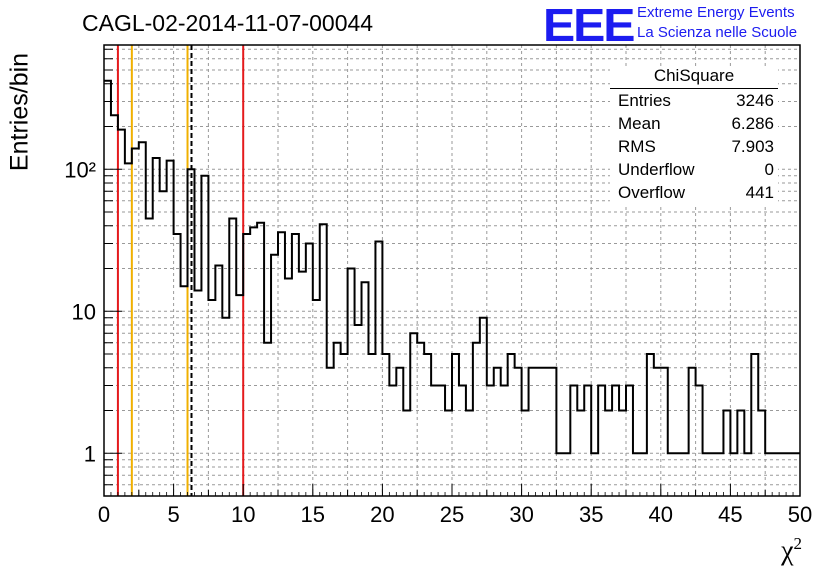 This screenshot has height=572, width=836. I want to click on stat-label: Entries, so click(644, 100).